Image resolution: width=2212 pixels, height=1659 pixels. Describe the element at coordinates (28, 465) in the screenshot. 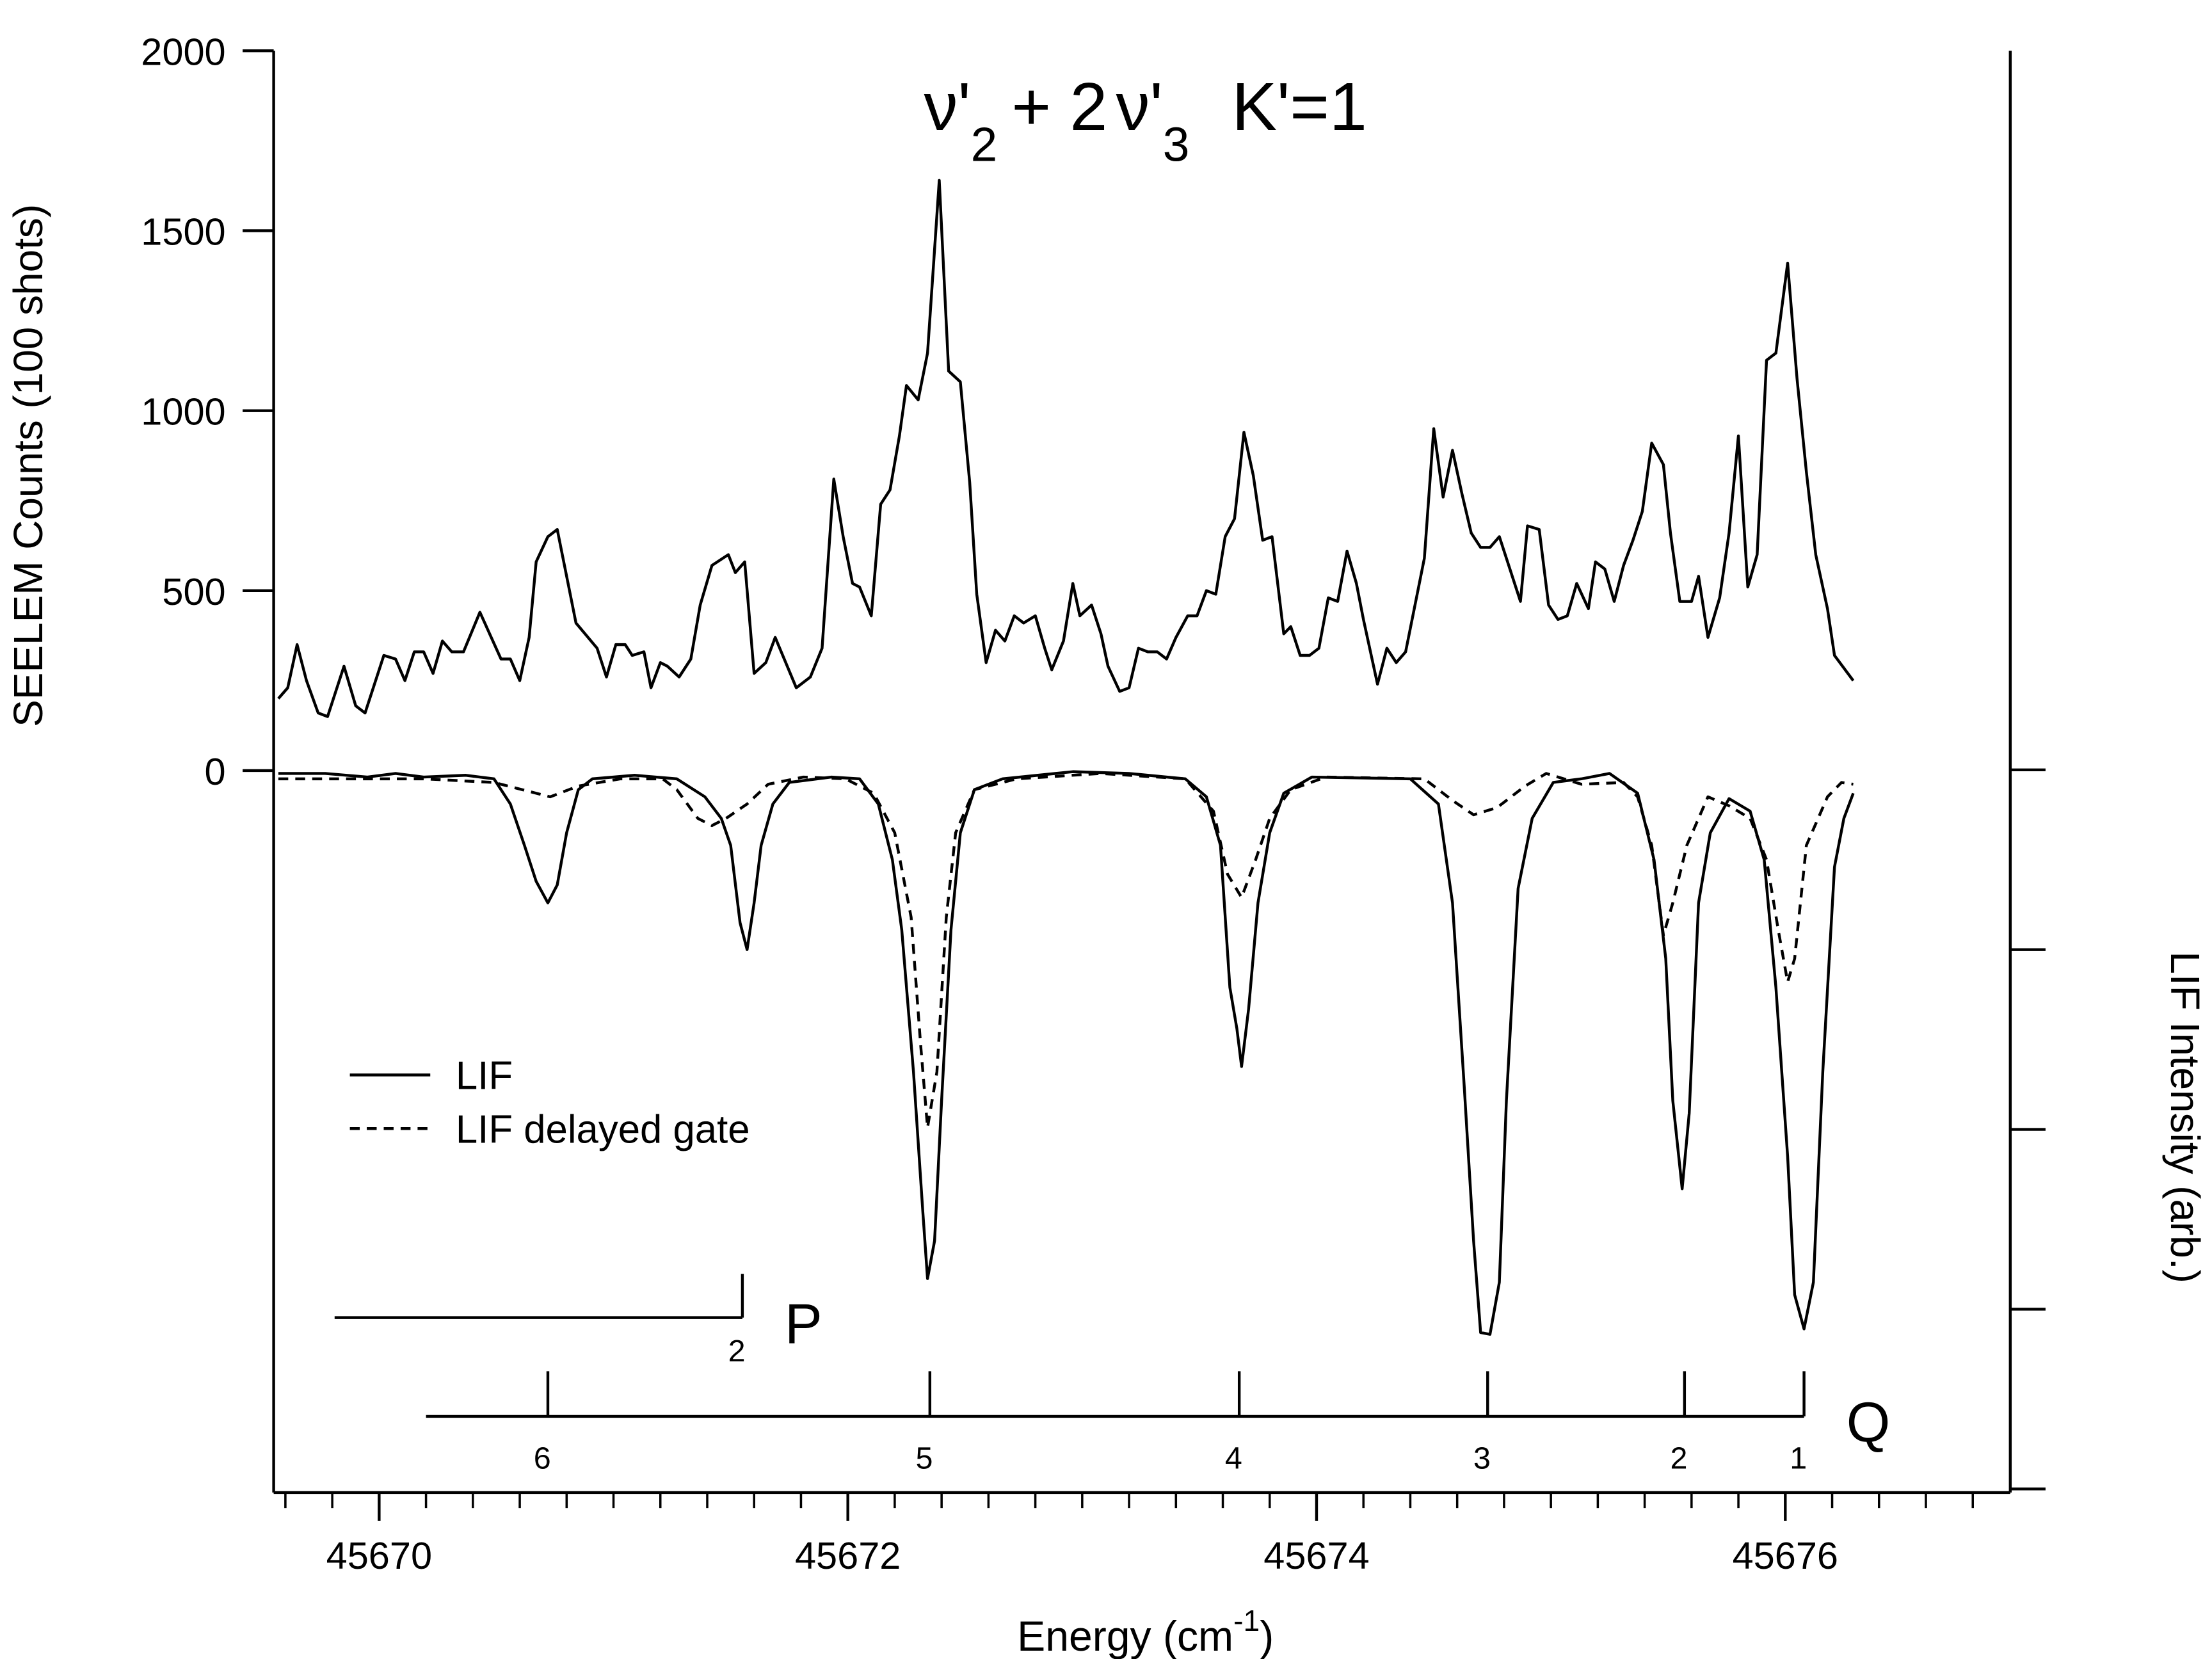

I see `y-axis-label: SEELEM Counts (100 shots)` at that location.